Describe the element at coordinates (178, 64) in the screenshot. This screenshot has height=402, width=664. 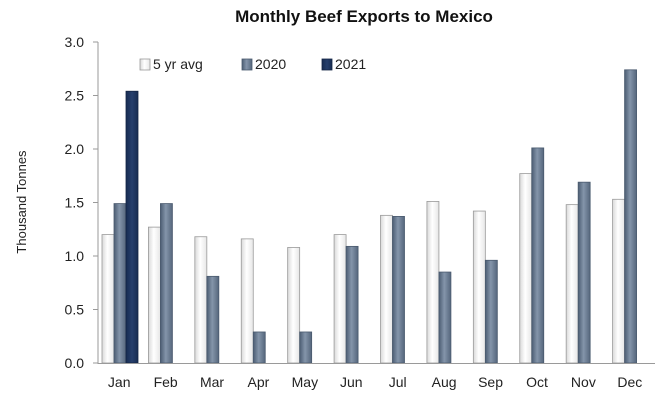
I see `legend-label: 5 yr avg` at that location.